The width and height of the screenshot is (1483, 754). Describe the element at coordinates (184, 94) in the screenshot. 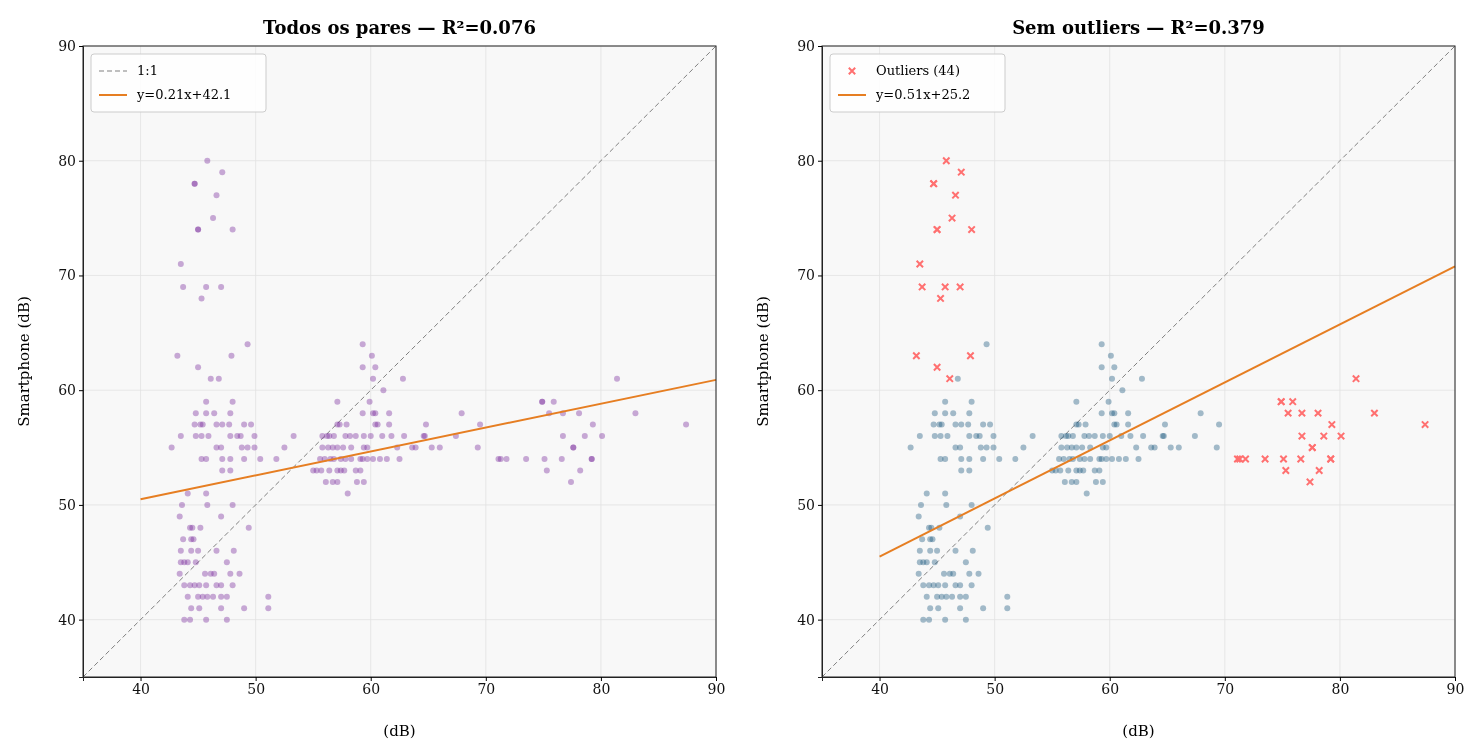

I see `legend-label: y=0.21x+42.1` at that location.